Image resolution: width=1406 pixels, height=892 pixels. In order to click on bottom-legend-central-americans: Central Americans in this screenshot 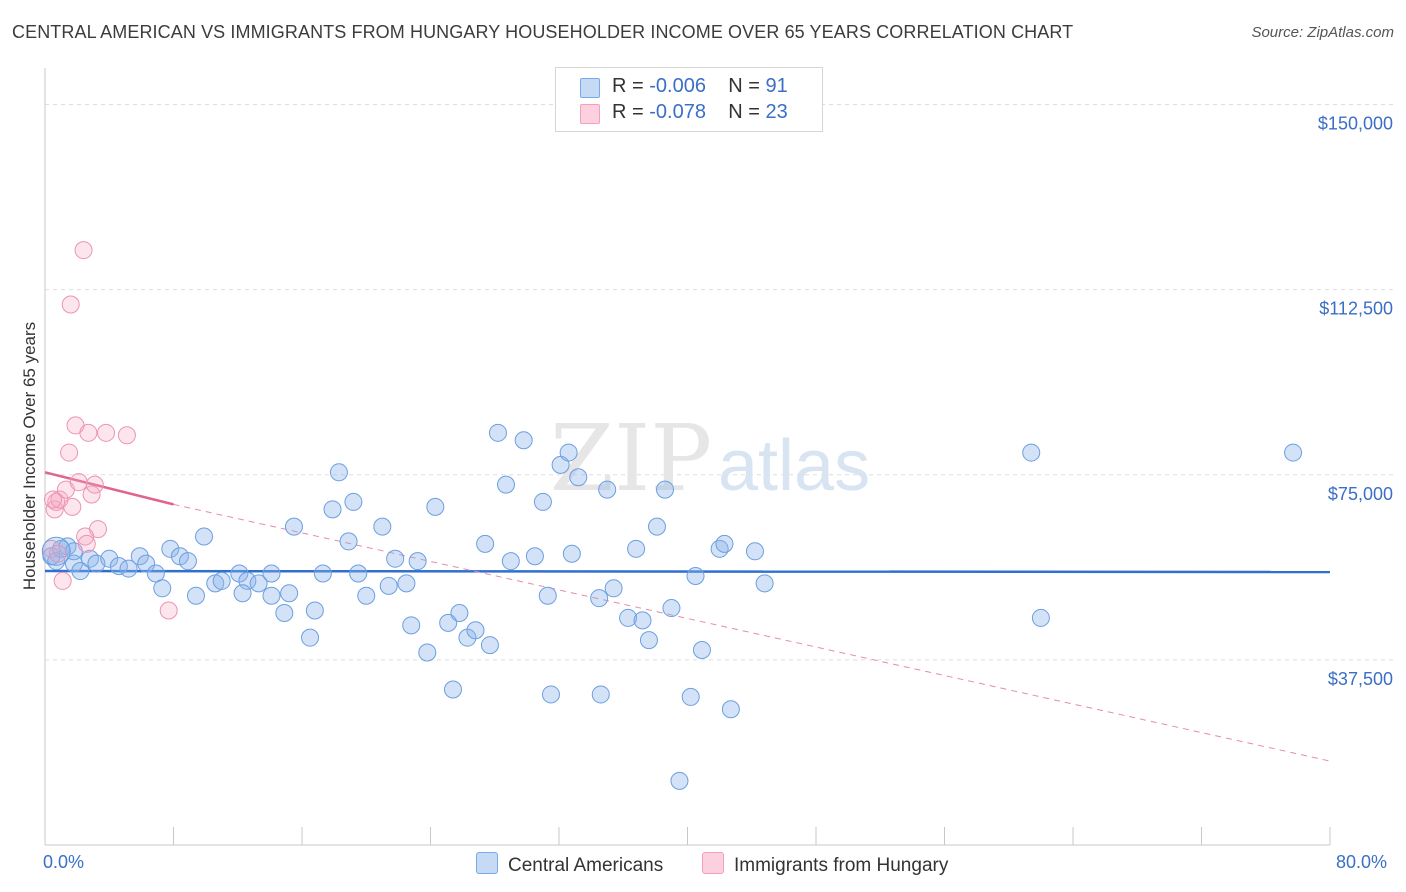, I will do `click(569, 864)`.